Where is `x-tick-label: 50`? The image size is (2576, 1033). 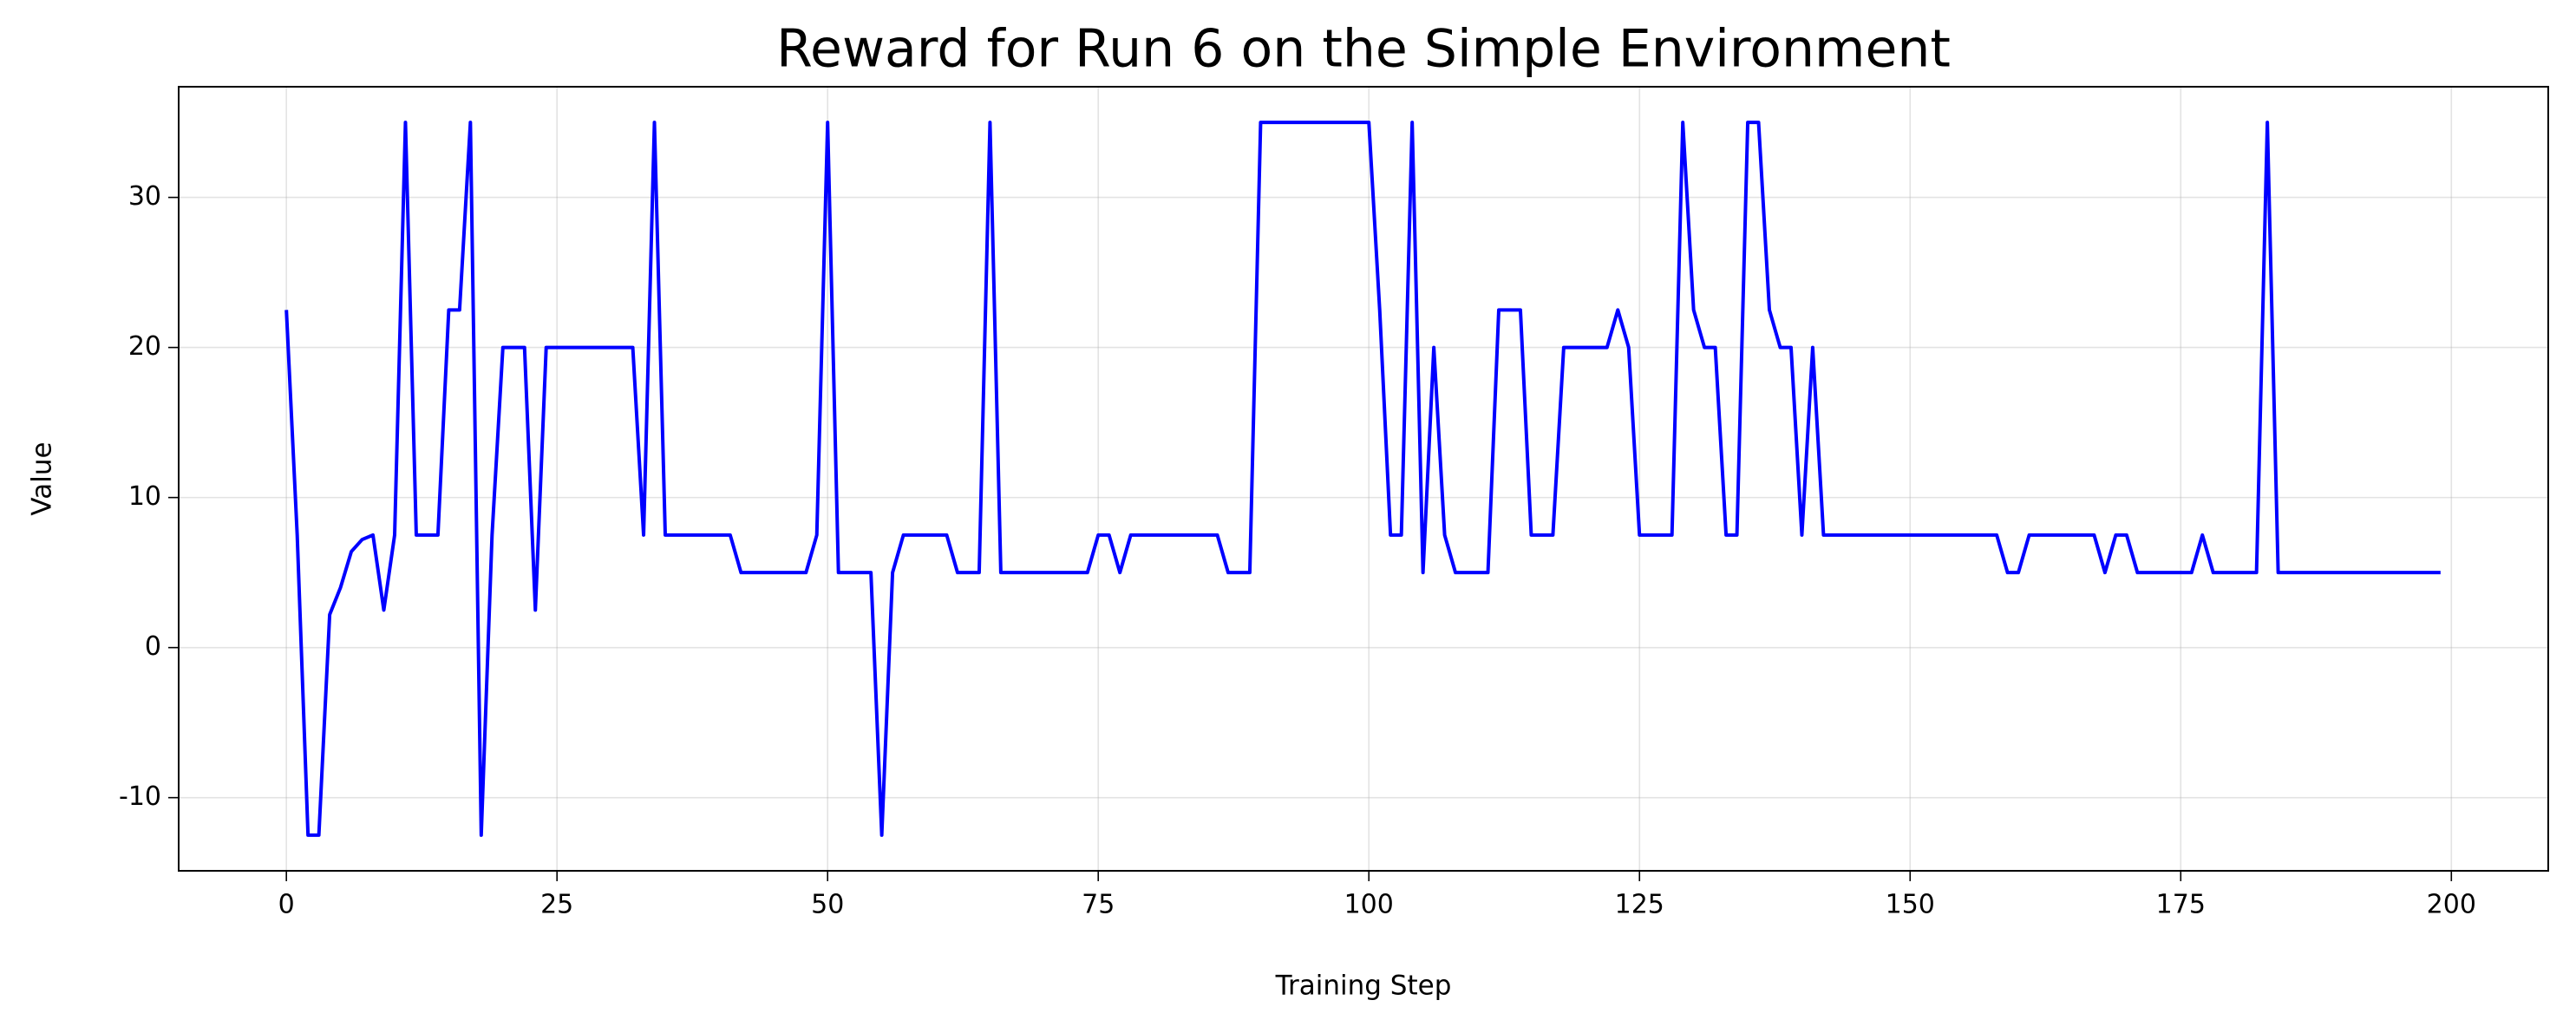
x-tick-label: 50 is located at coordinates (827, 905).